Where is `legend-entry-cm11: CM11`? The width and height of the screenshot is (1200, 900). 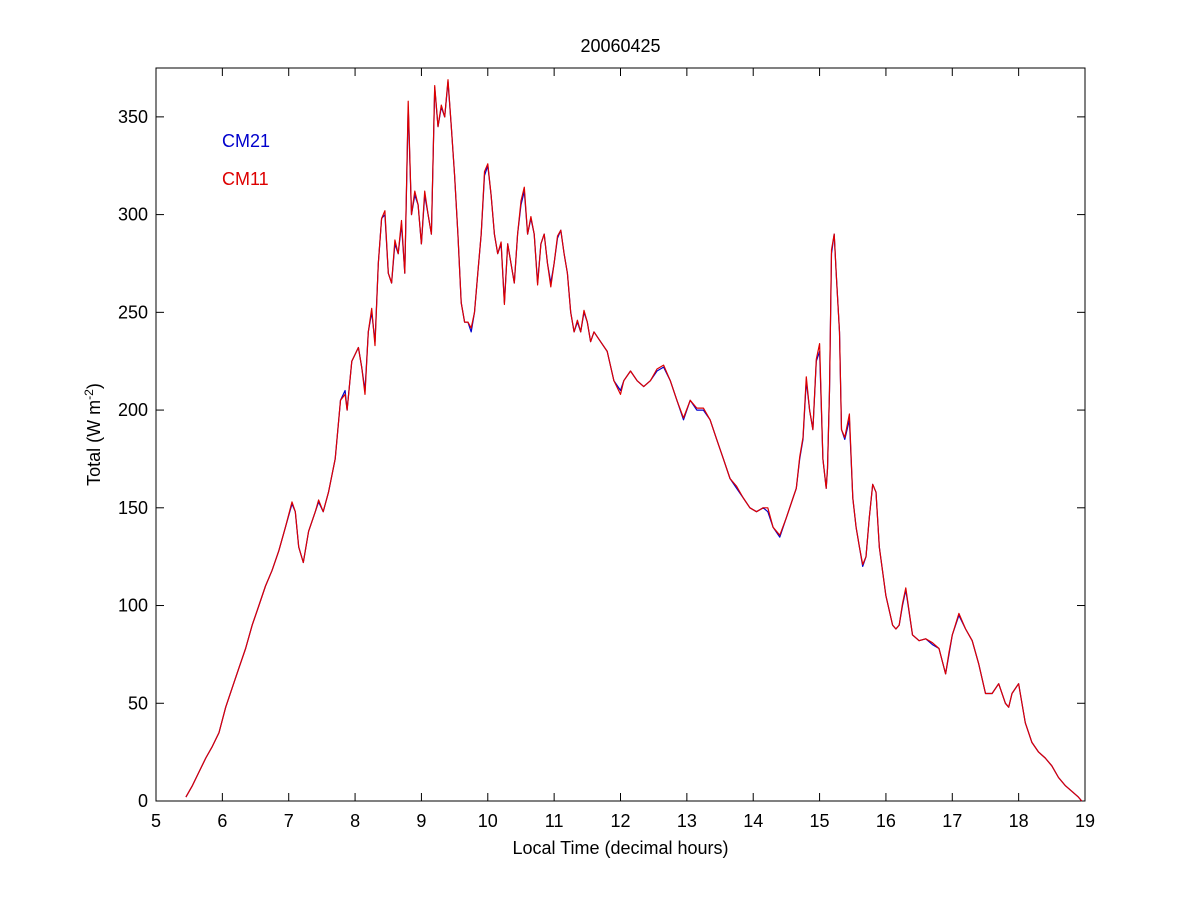 legend-entry-cm11: CM11 is located at coordinates (245, 179).